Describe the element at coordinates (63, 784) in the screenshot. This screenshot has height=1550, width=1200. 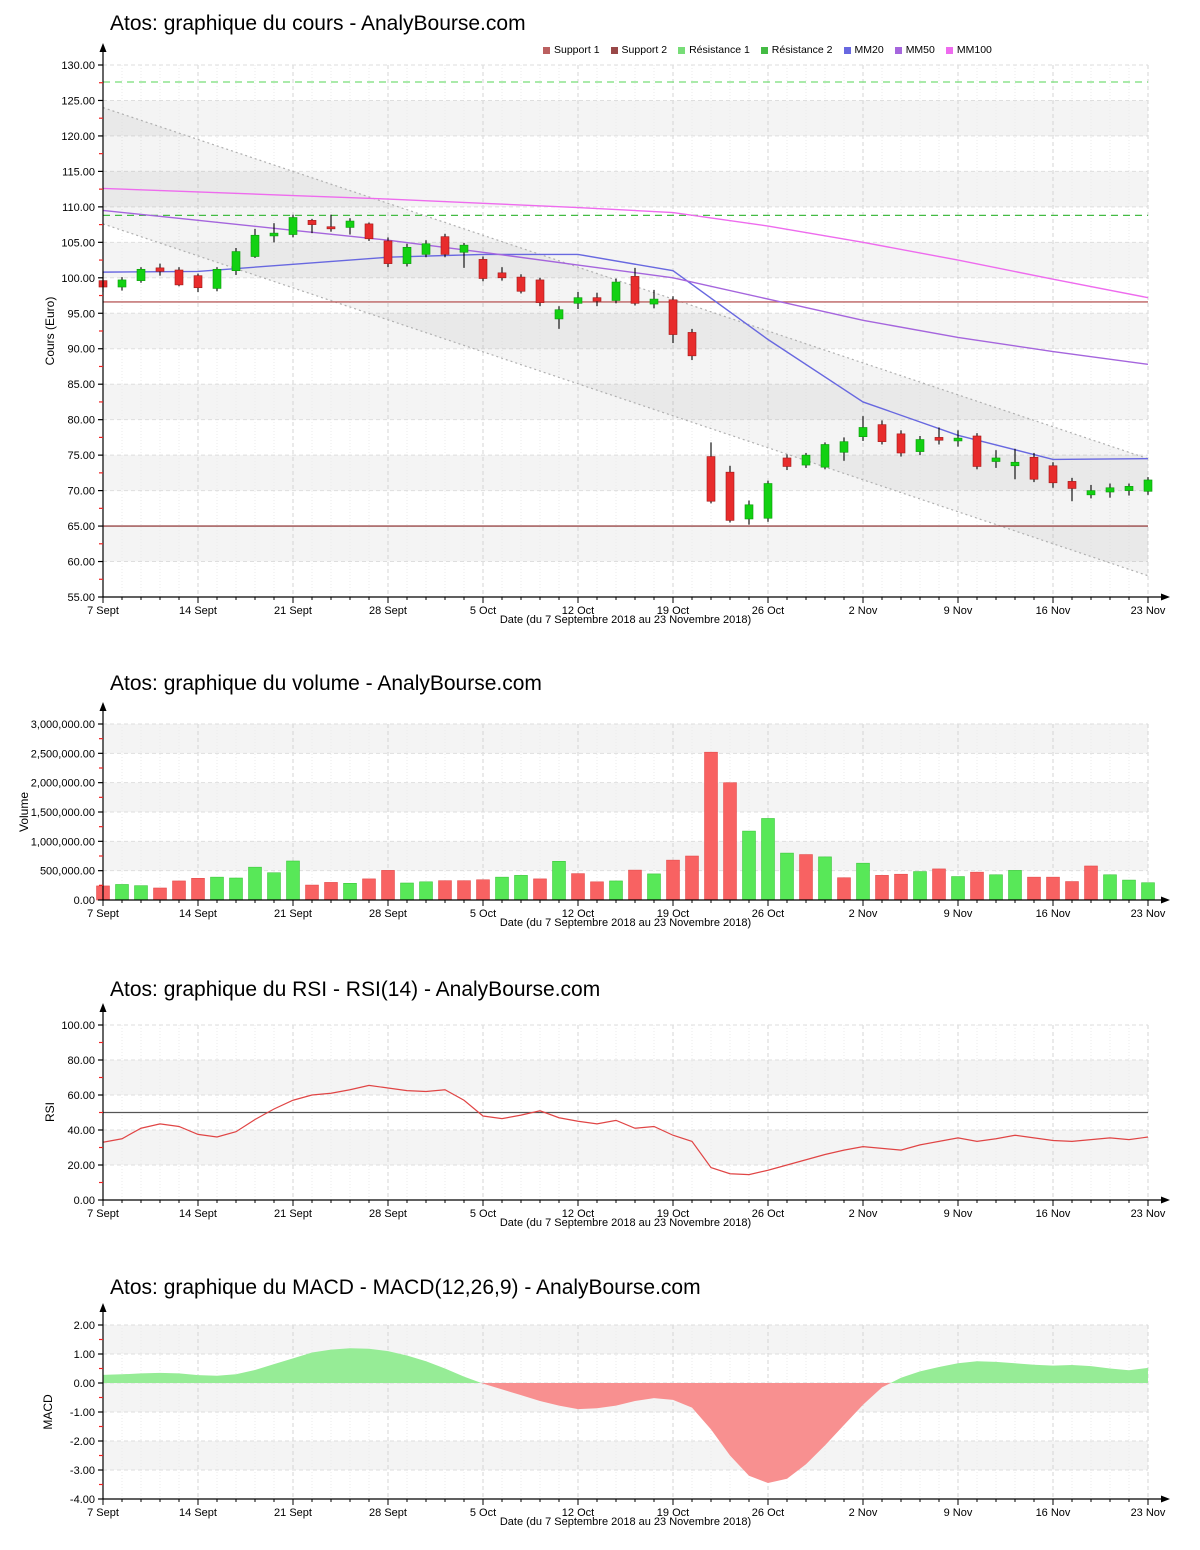
I see `svg-text: 2,000,000.00` at that location.